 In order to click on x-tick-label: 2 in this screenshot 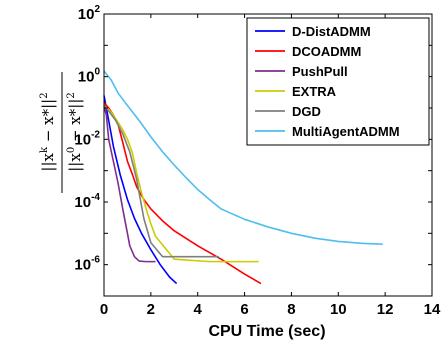, I will do `click(151, 309)`.